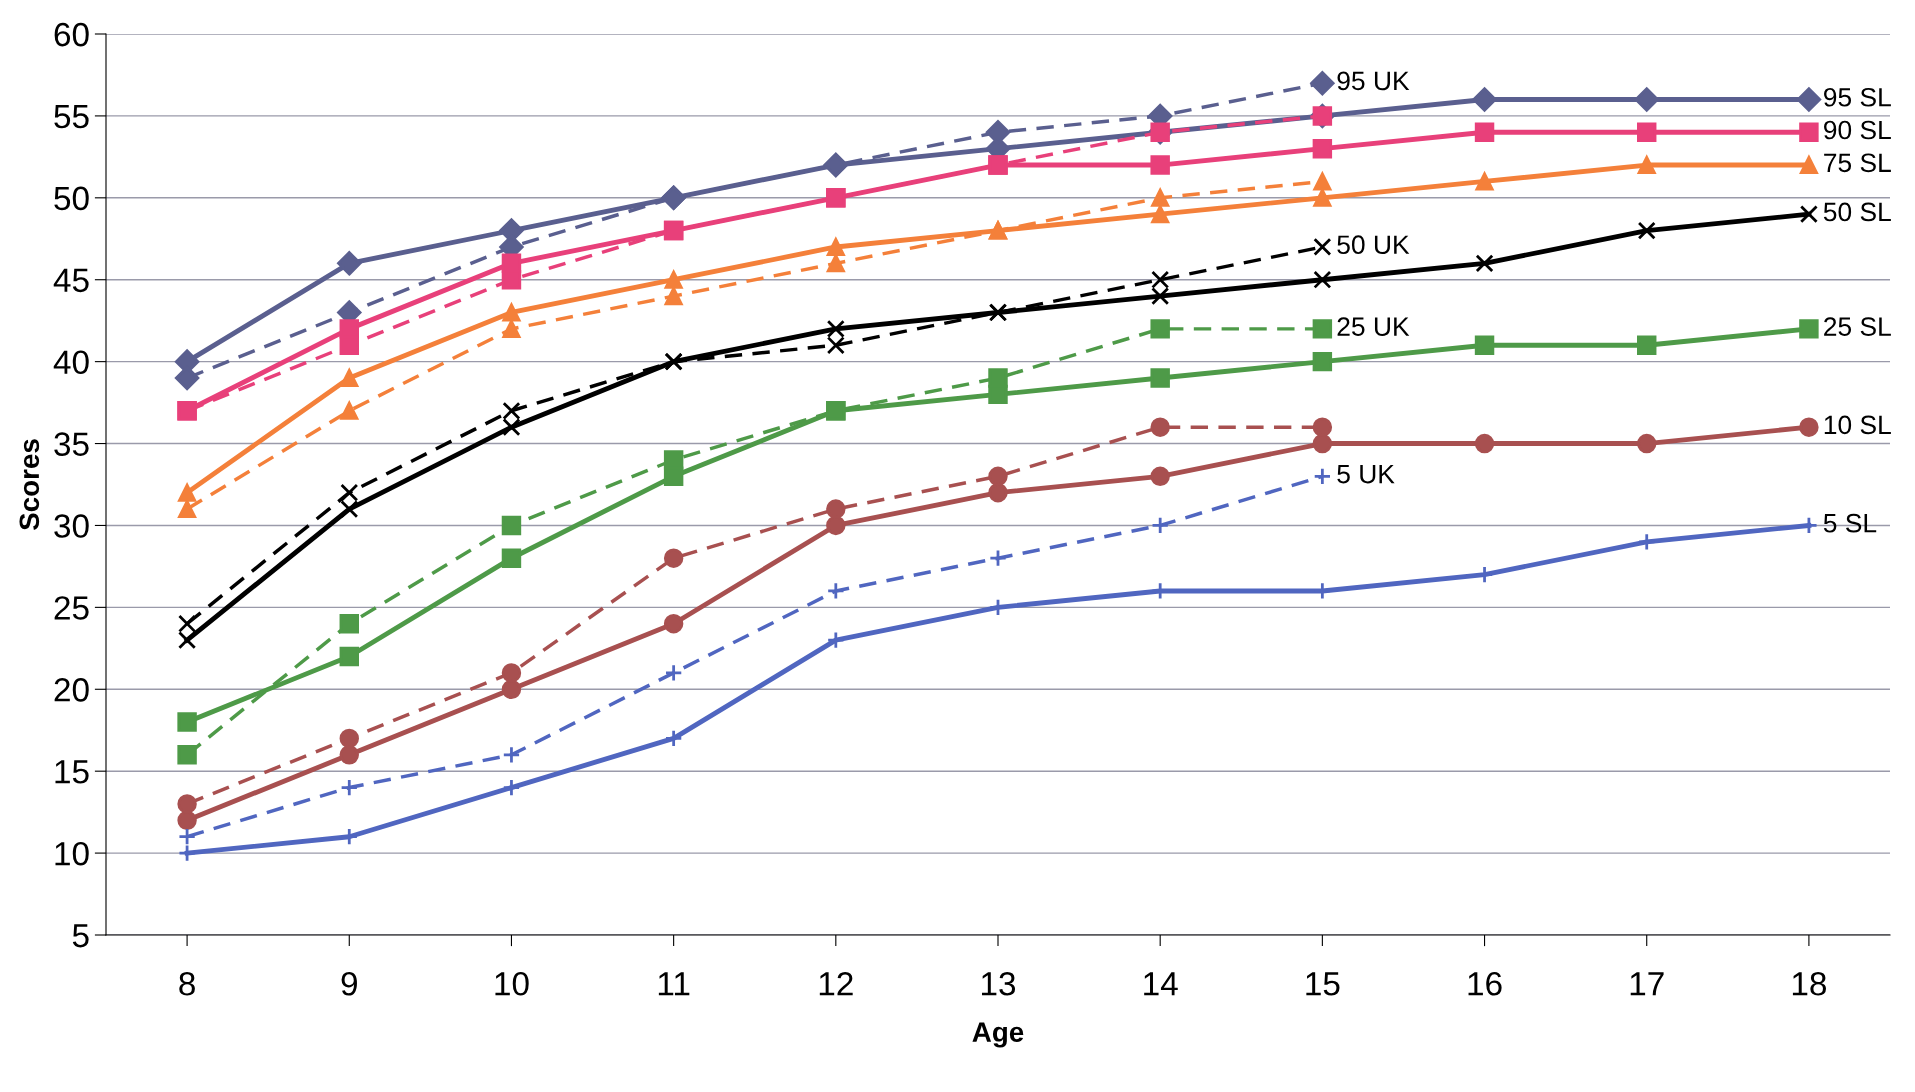  I want to click on series-label: 50 SL, so click(1857, 212).